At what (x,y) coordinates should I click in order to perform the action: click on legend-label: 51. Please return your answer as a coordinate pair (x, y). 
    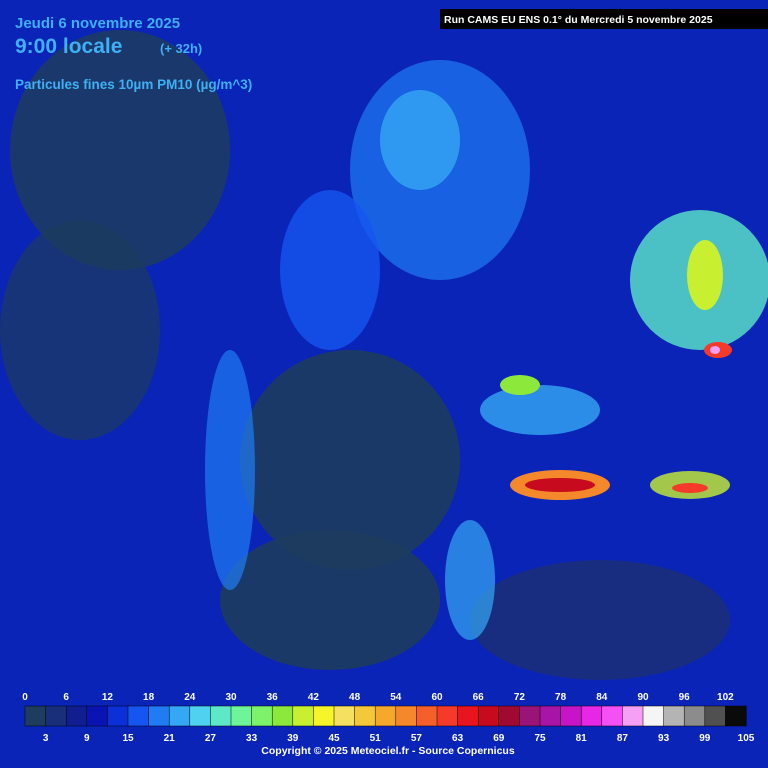
    Looking at the image, I should click on (376, 738).